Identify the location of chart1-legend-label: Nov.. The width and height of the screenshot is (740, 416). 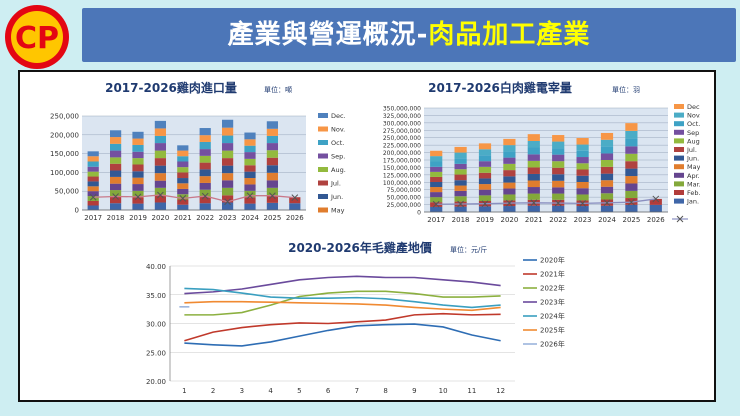
(338, 130).